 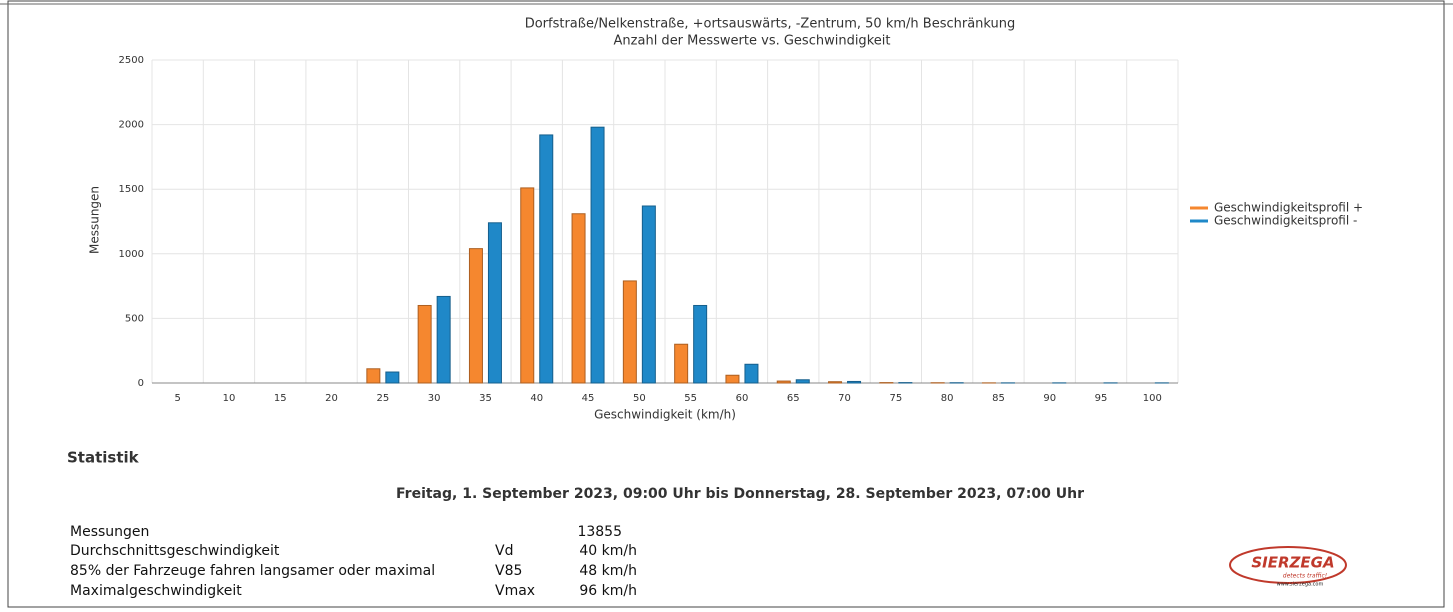 I want to click on x-tick-label: 45, so click(x=588, y=398).